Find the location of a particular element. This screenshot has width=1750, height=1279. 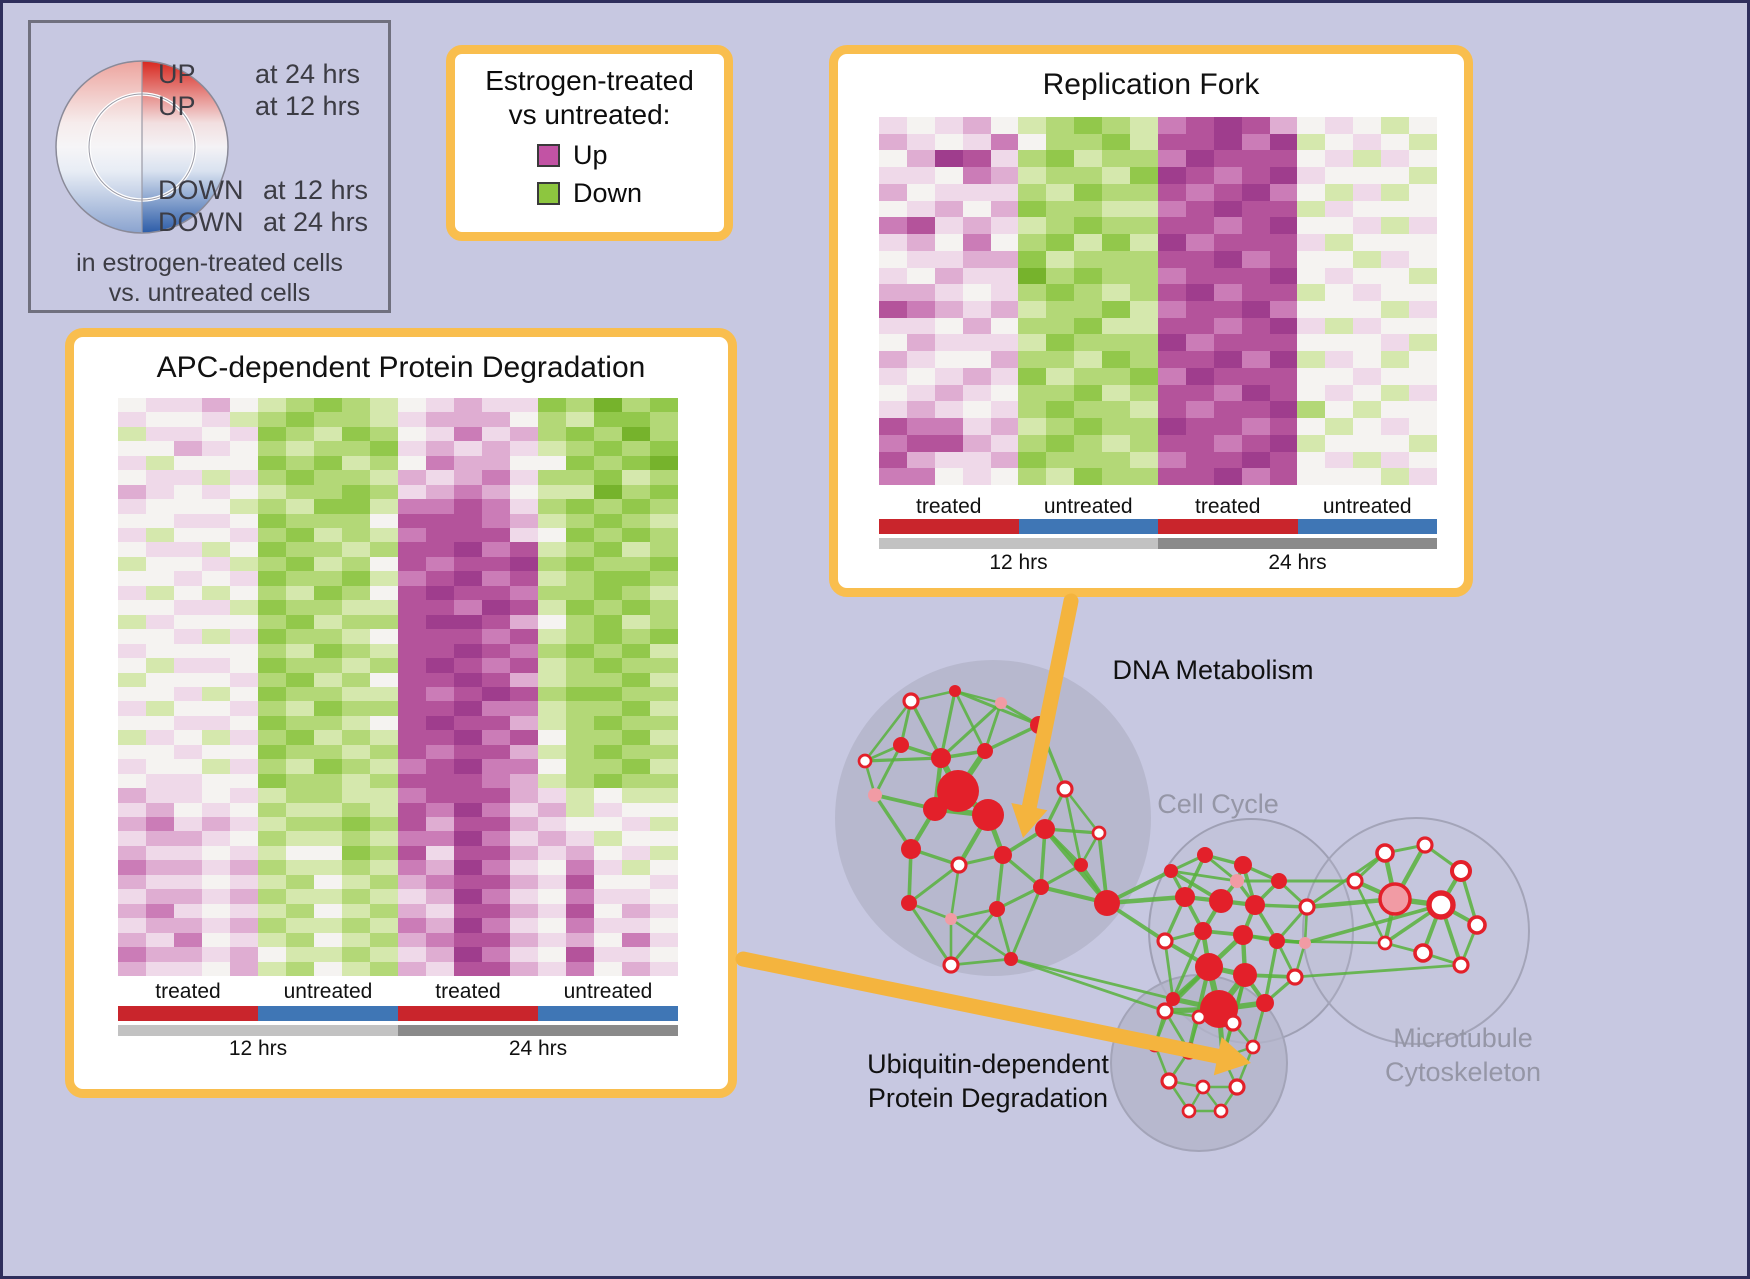

color-legend-title-line2: vs untreated: is located at coordinates (589, 114).